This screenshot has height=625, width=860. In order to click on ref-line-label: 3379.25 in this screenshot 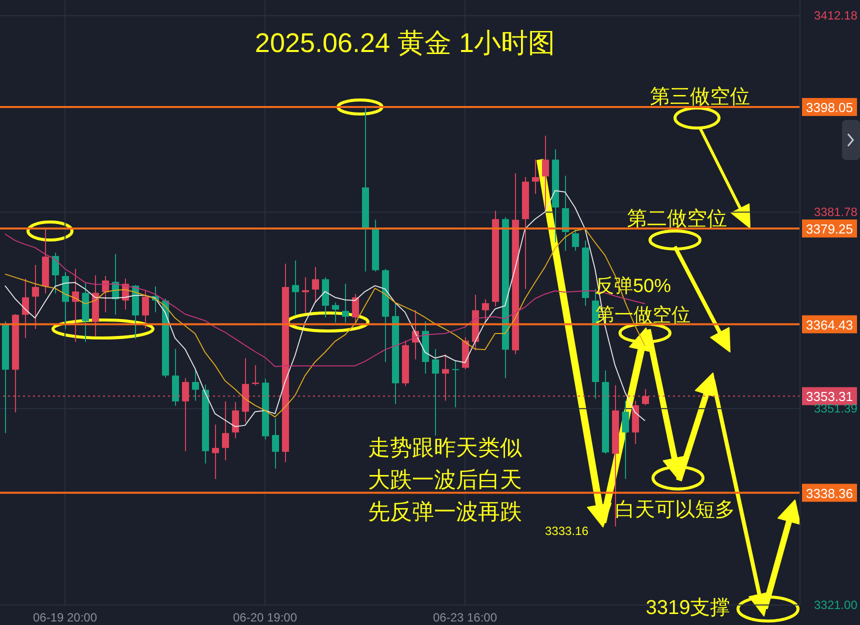, I will do `click(829, 228)`.